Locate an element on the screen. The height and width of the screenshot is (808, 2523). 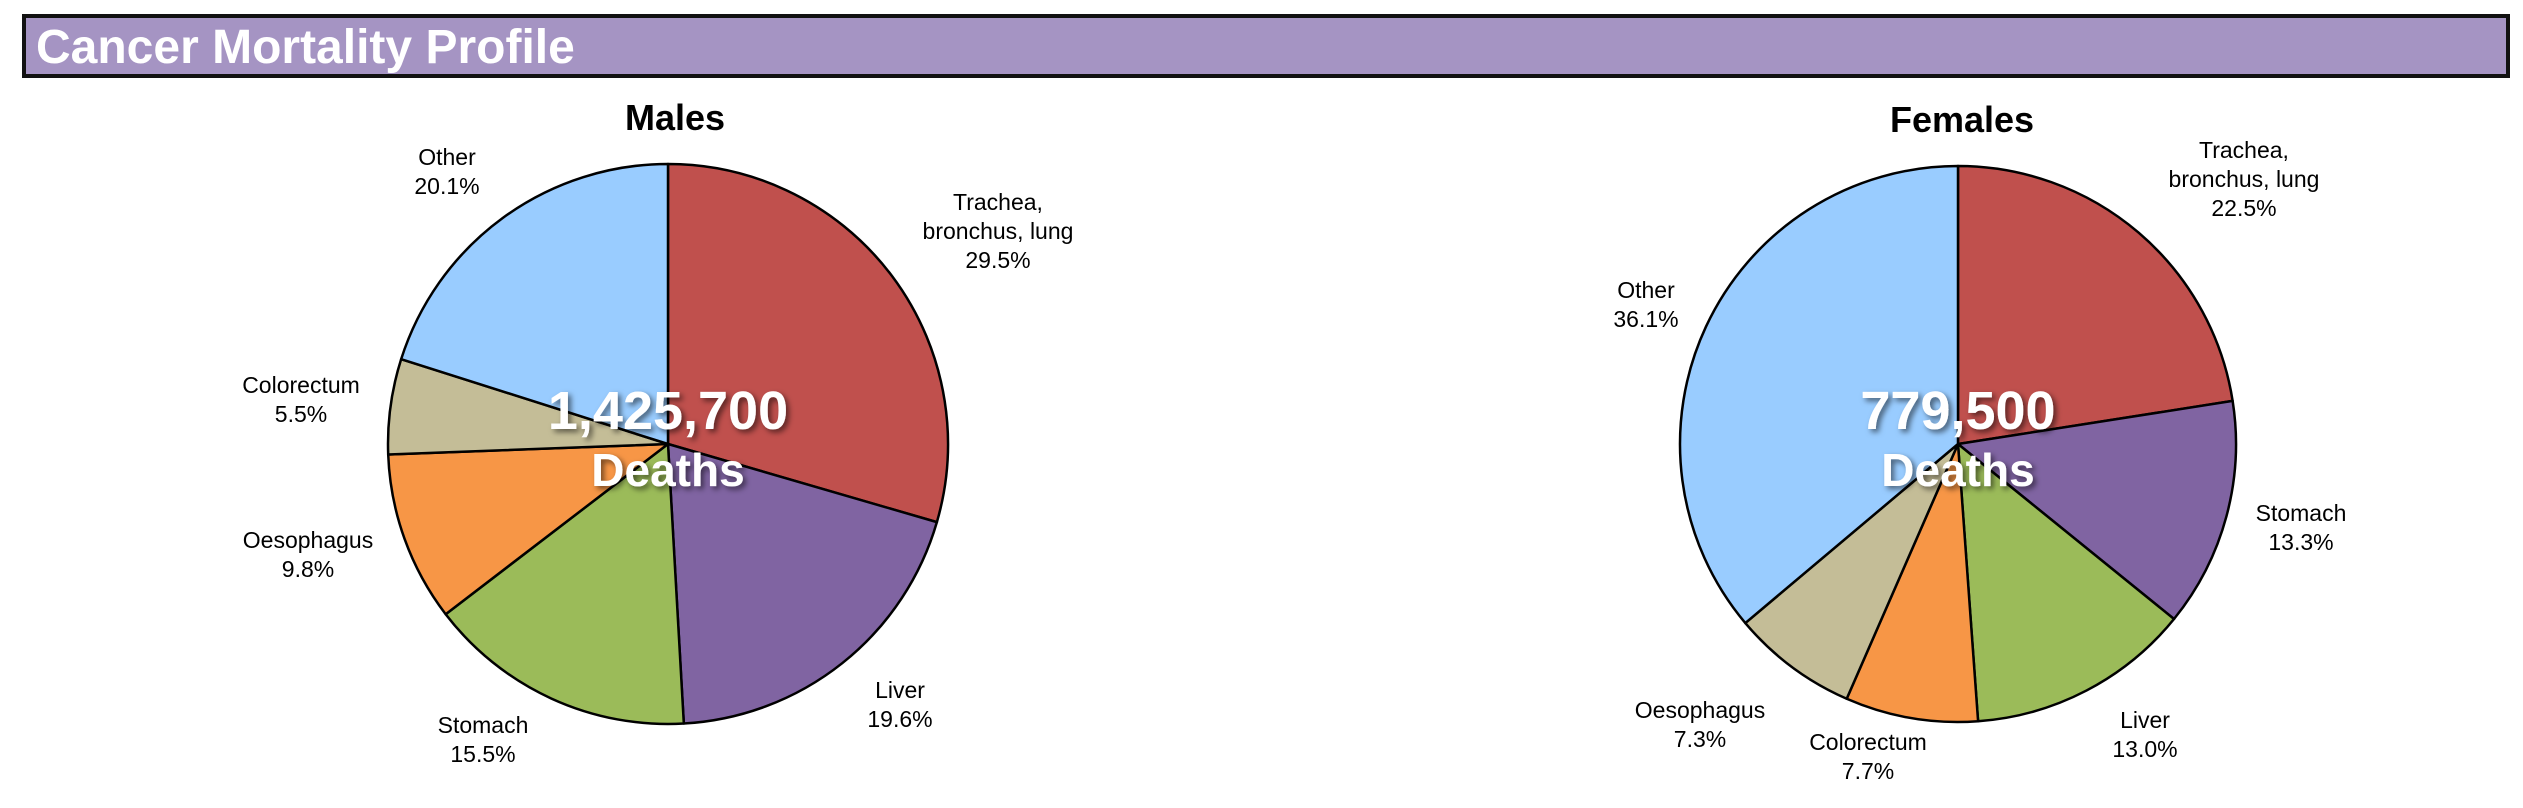
title-banner: Cancer Mortality Profile is located at coordinates (1266, 46).